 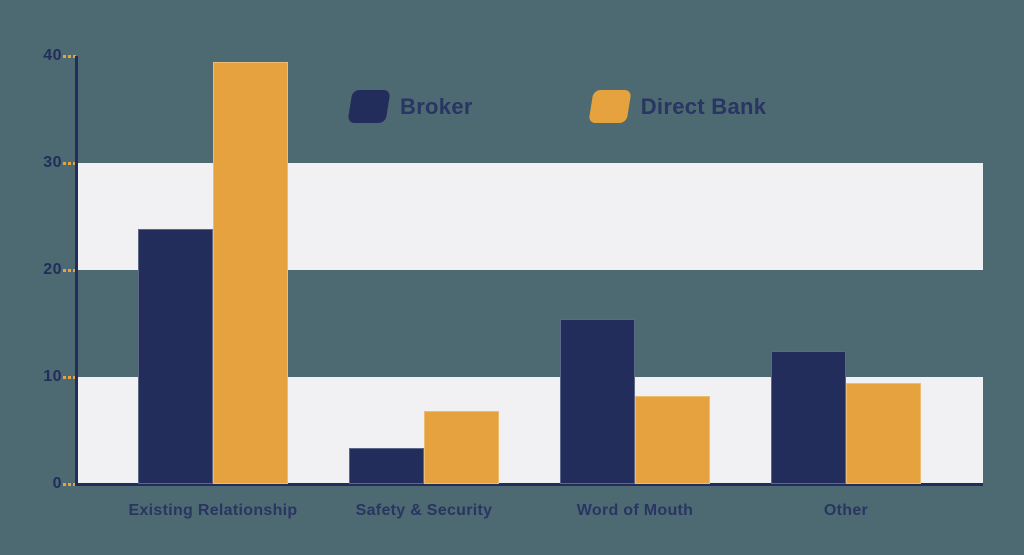 I want to click on y-axis-line, so click(x=76, y=271).